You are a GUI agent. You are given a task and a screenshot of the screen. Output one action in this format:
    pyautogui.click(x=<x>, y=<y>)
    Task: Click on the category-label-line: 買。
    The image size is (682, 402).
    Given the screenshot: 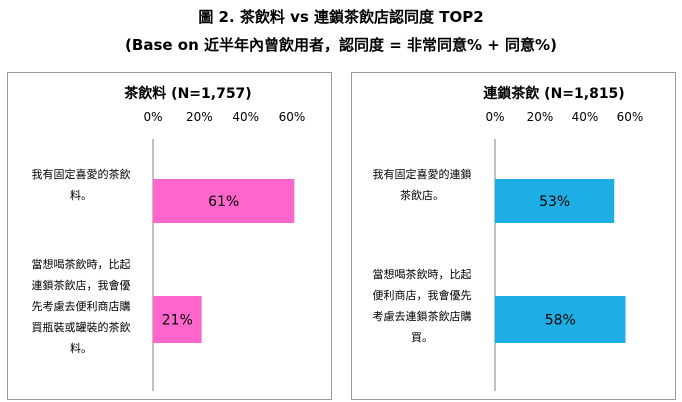 What is the action you would take?
    pyautogui.click(x=422, y=337)
    